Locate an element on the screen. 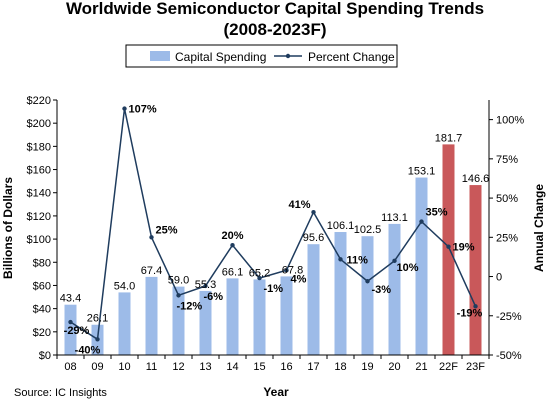 The height and width of the screenshot is (400, 550). percent-change-point-22F is located at coordinates (448, 246).